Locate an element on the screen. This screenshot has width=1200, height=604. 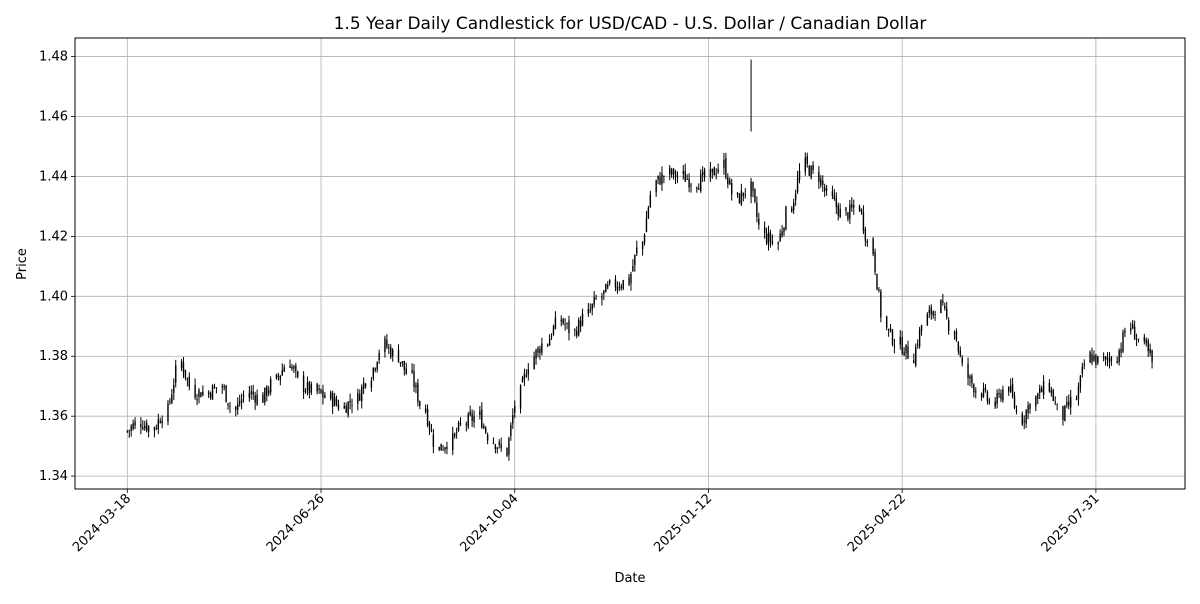
y-tick-label: 1.42 is located at coordinates (53, 236).